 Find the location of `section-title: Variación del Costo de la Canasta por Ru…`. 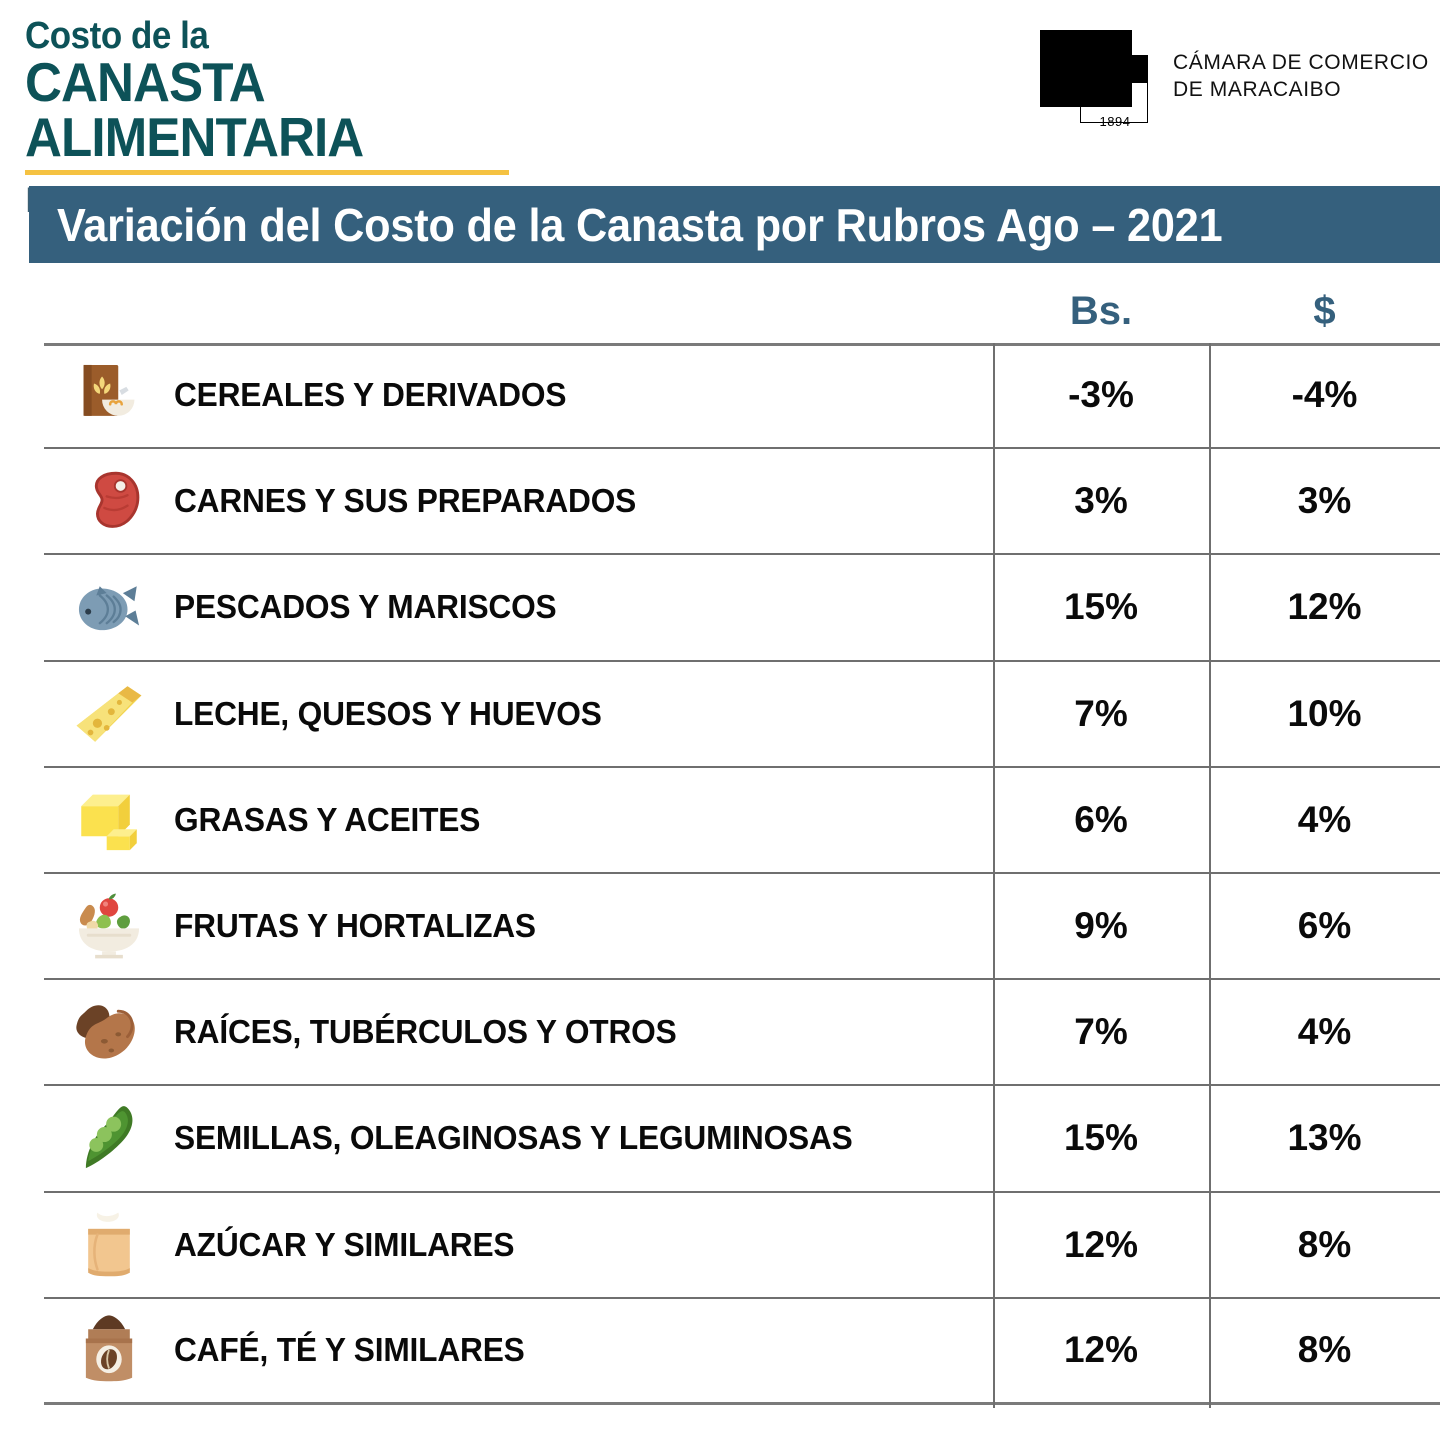

section-title: Variación del Costo de la Canasta por Ru… is located at coordinates (640, 224).